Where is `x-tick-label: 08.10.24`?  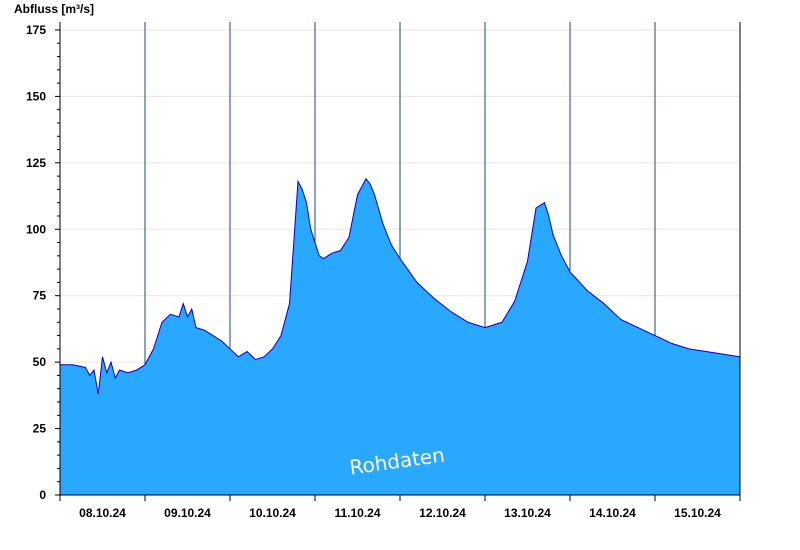
x-tick-label: 08.10.24 is located at coordinates (102, 513).